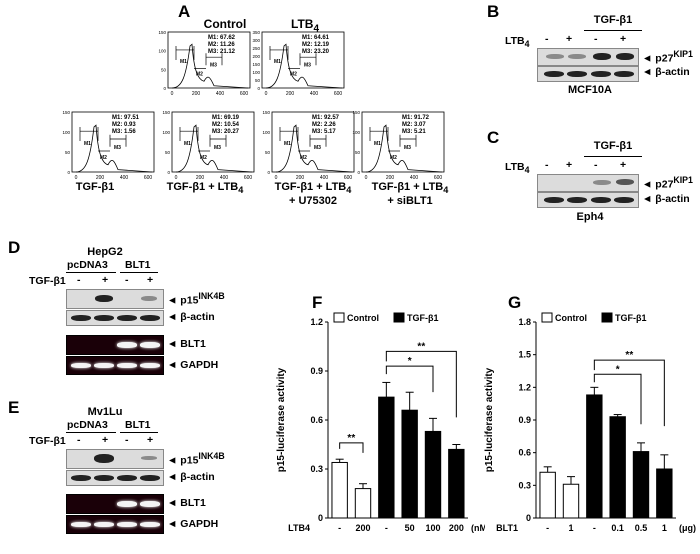 The height and width of the screenshot is (554, 700). Describe the element at coordinates (386, 528) in the screenshot. I see `x-tick-label: -` at that location.